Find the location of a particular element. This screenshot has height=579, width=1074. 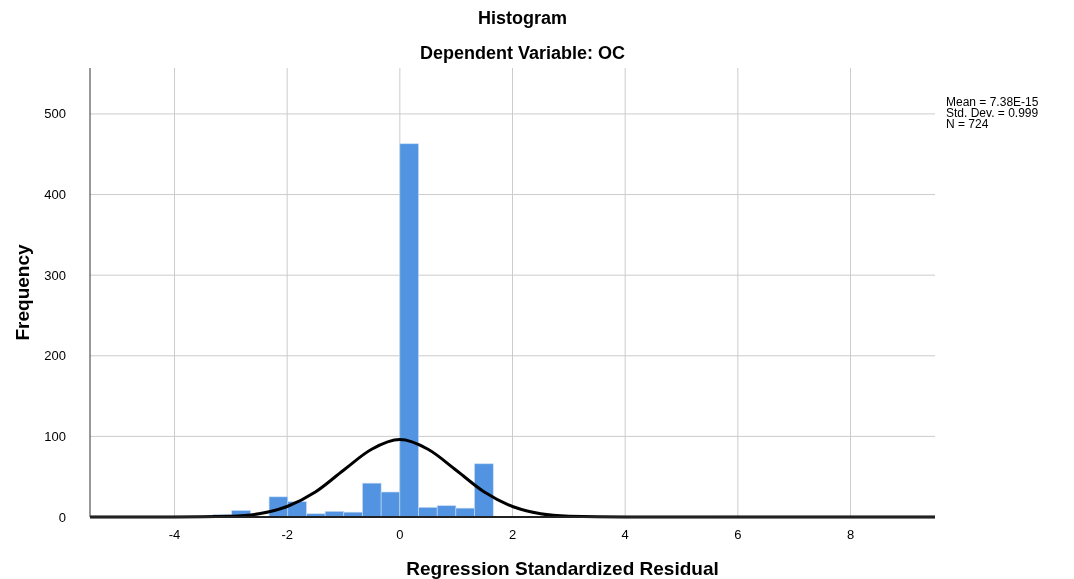

x-tick-label: -4 is located at coordinates (174, 534).